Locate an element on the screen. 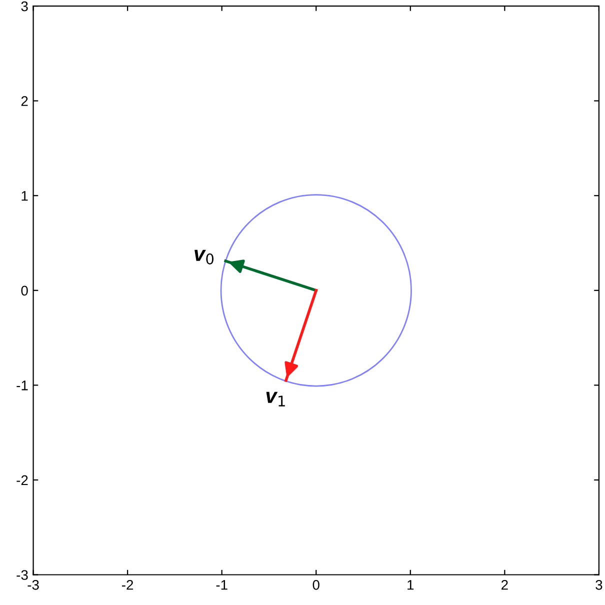 This screenshot has height=605, width=605. y-tick-label: 0 is located at coordinates (24, 291).